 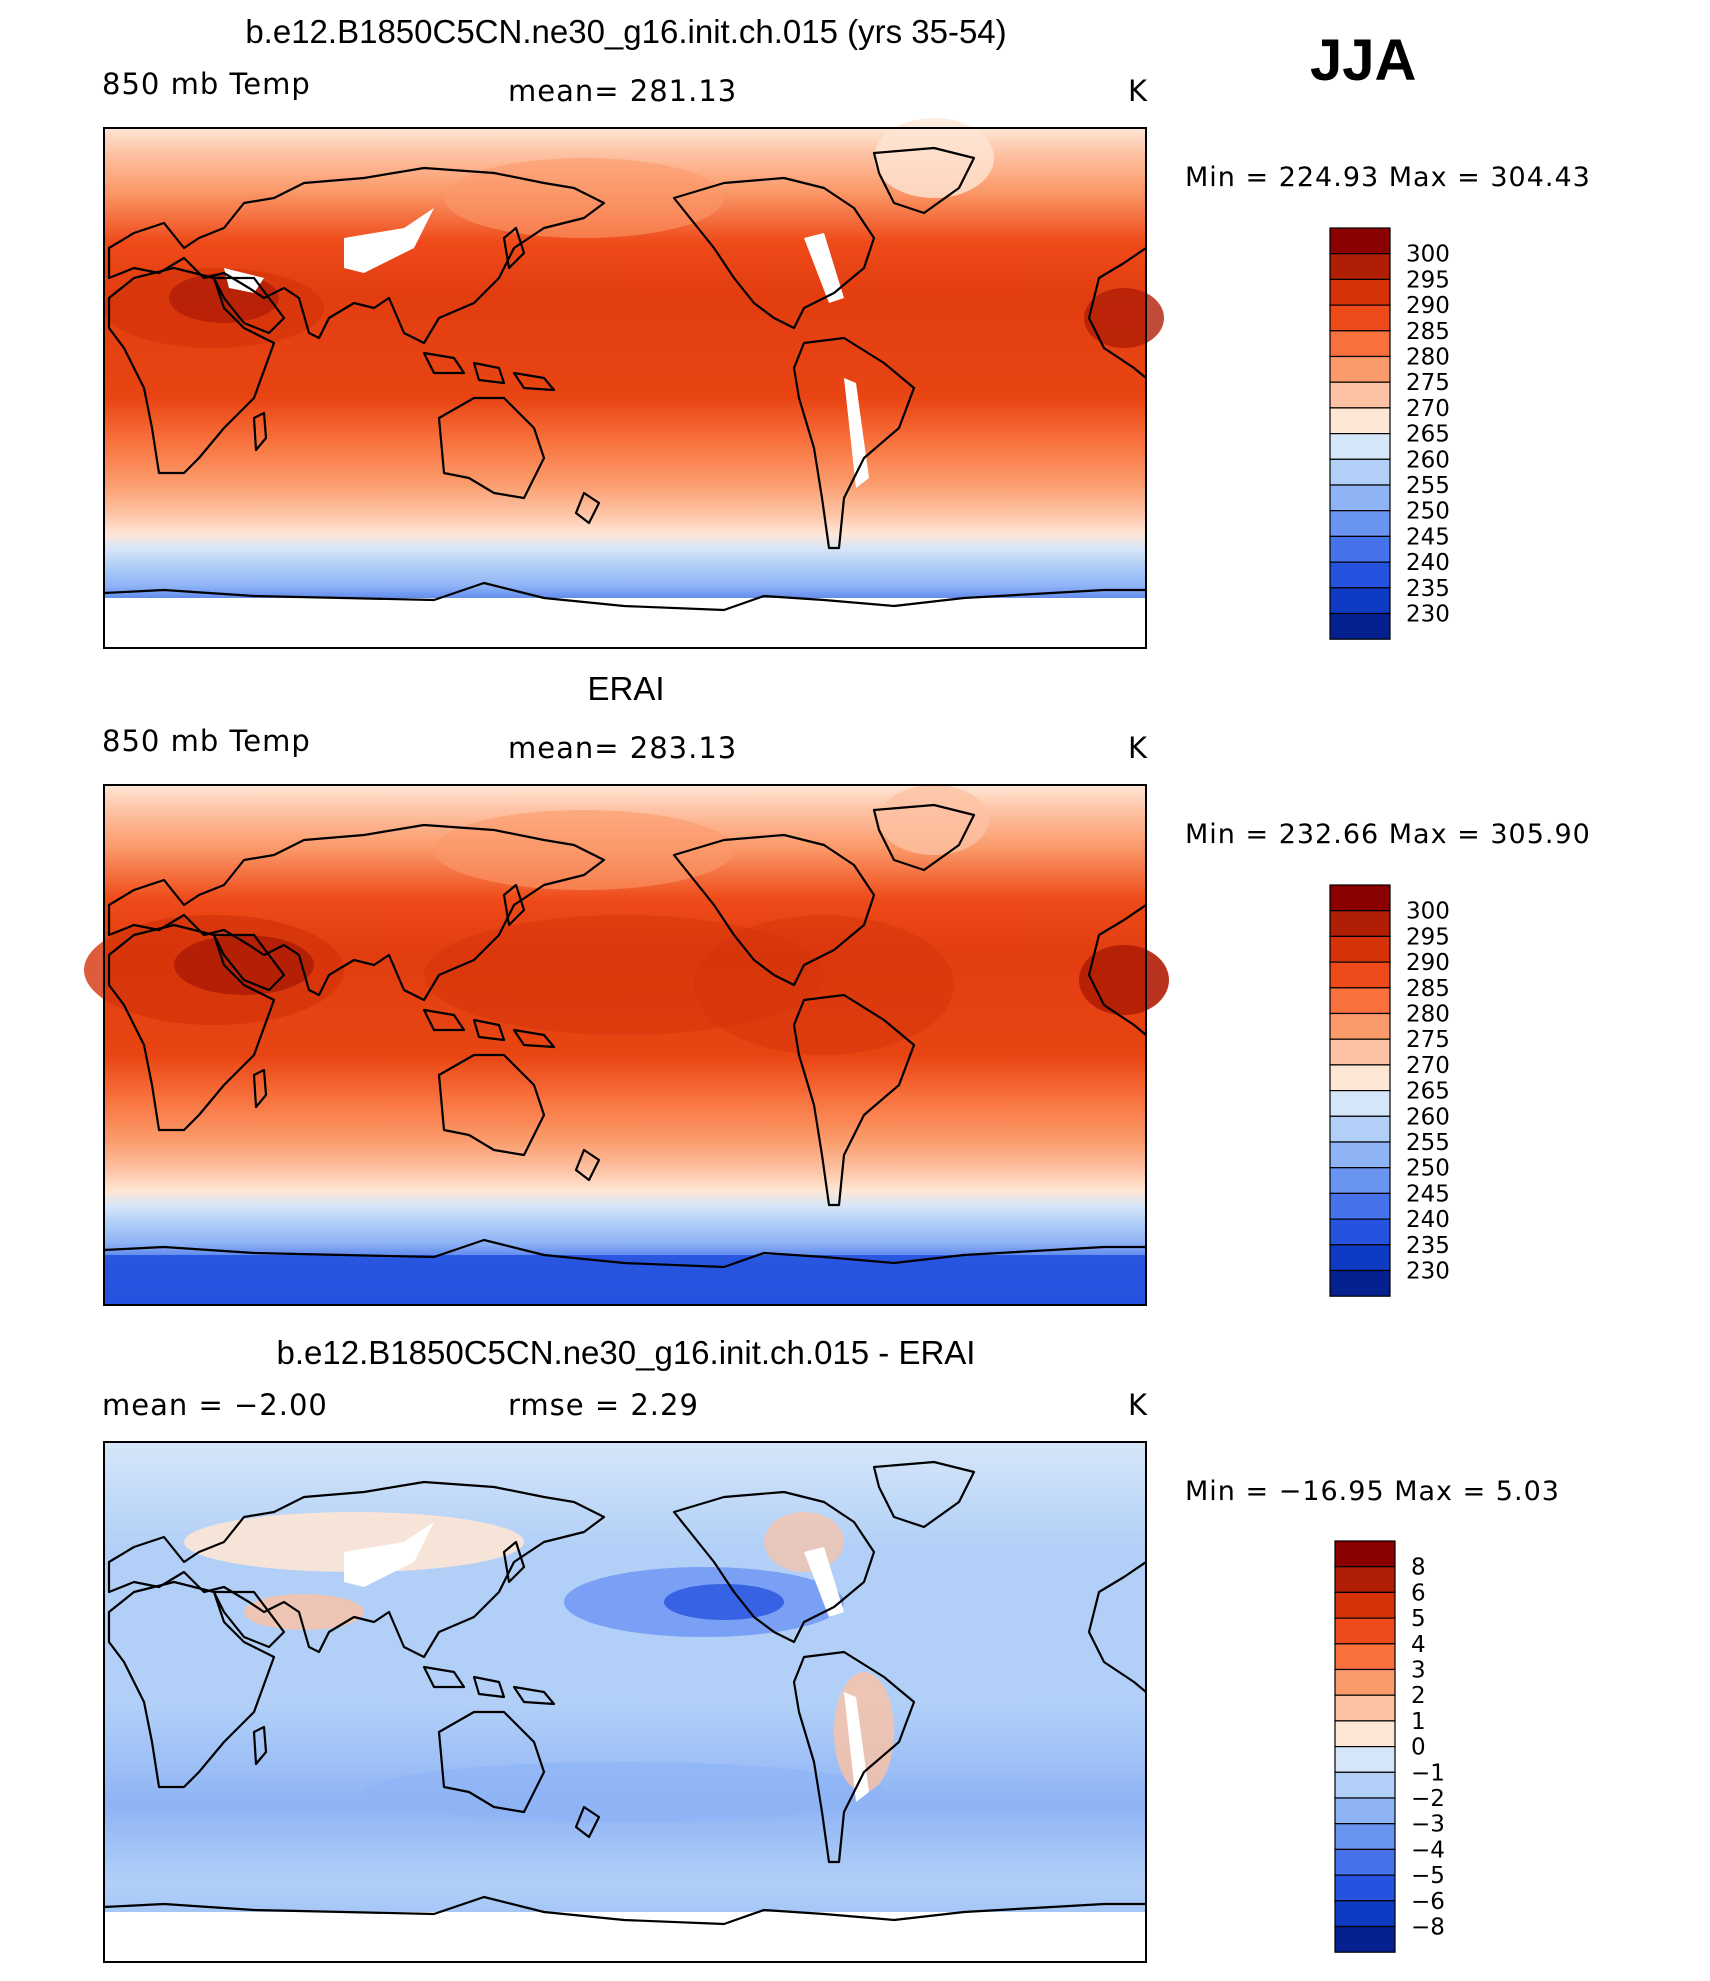 What do you see at coordinates (1418, 1748) in the screenshot?
I see `colorbar-label: 0` at bounding box center [1418, 1748].